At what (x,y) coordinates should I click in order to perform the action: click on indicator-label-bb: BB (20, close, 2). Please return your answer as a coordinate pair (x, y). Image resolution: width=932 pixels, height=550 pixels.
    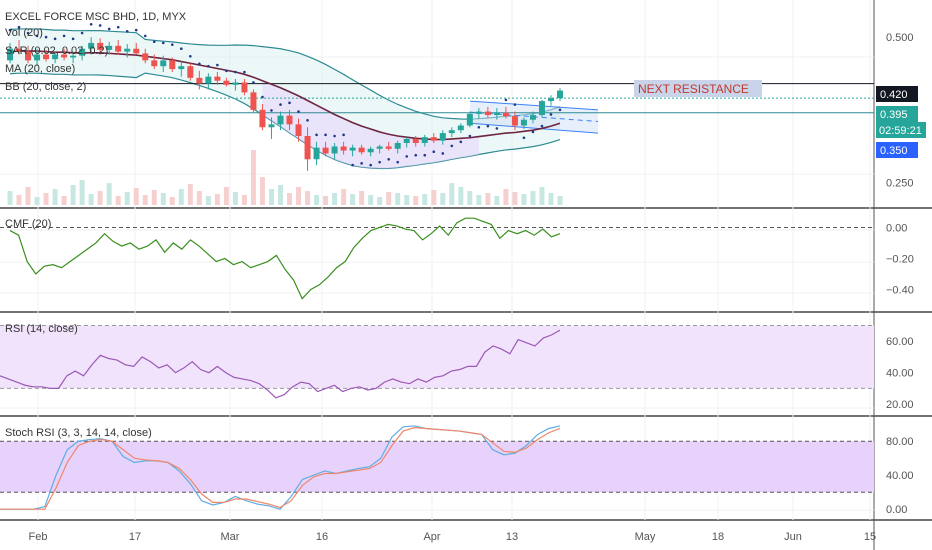
    Looking at the image, I should click on (45, 87).